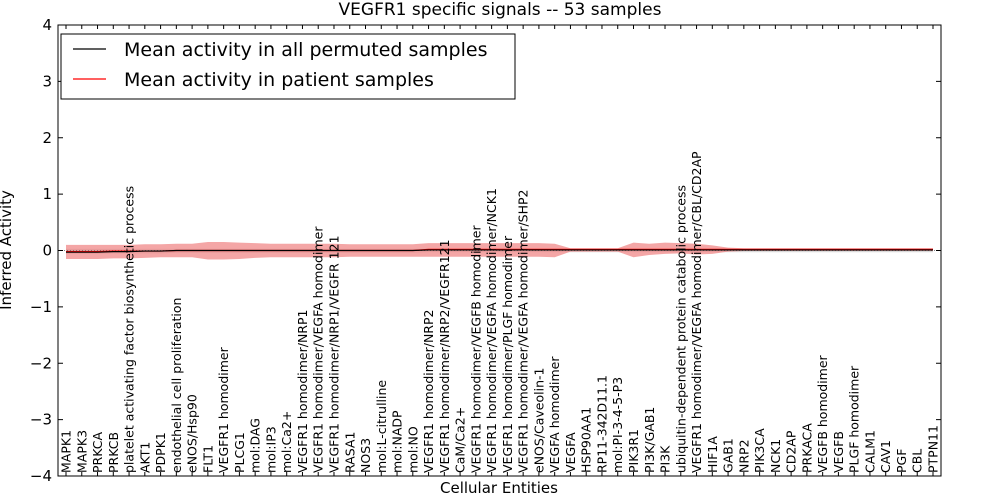 The height and width of the screenshot is (500, 1000). Describe the element at coordinates (933, 449) in the screenshot. I see `x-tick-label: PTPN11` at that location.